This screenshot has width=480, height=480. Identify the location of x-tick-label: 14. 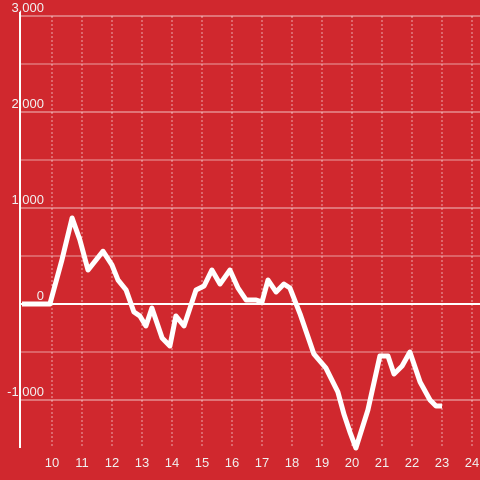
(172, 462).